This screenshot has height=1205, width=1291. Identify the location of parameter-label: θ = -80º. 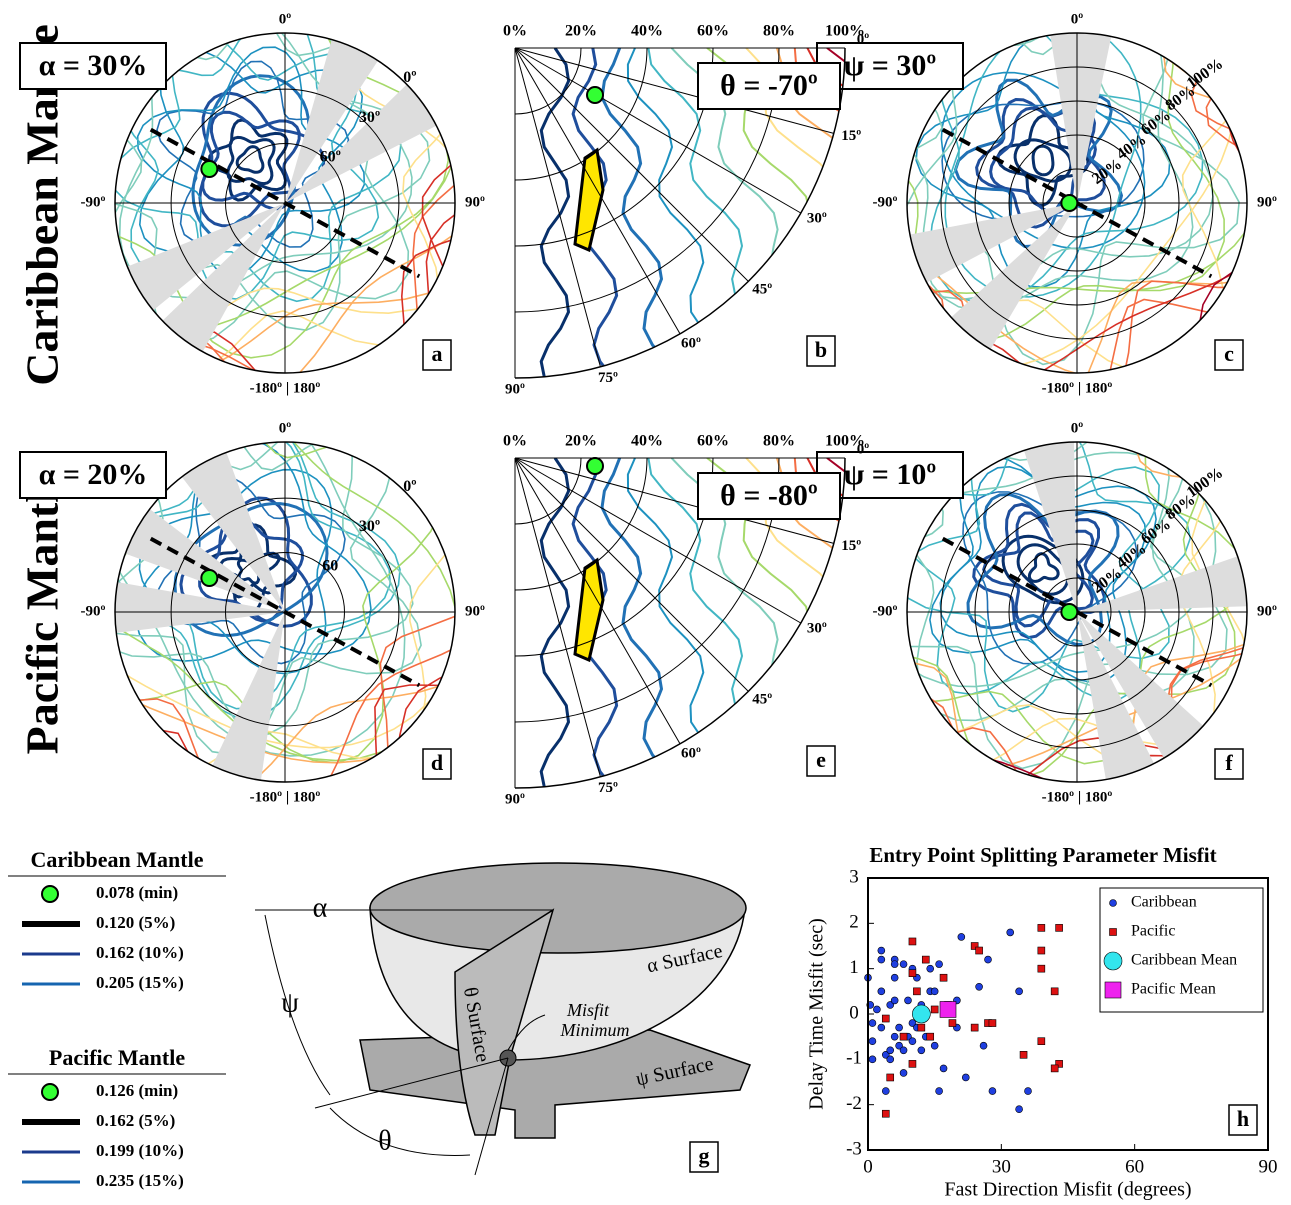
(769, 495).